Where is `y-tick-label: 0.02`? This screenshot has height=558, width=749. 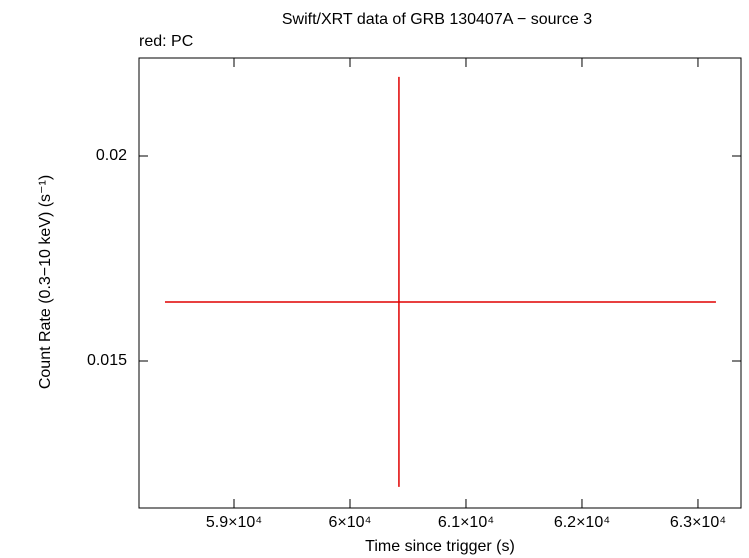
y-tick-label: 0.02 is located at coordinates (111, 155).